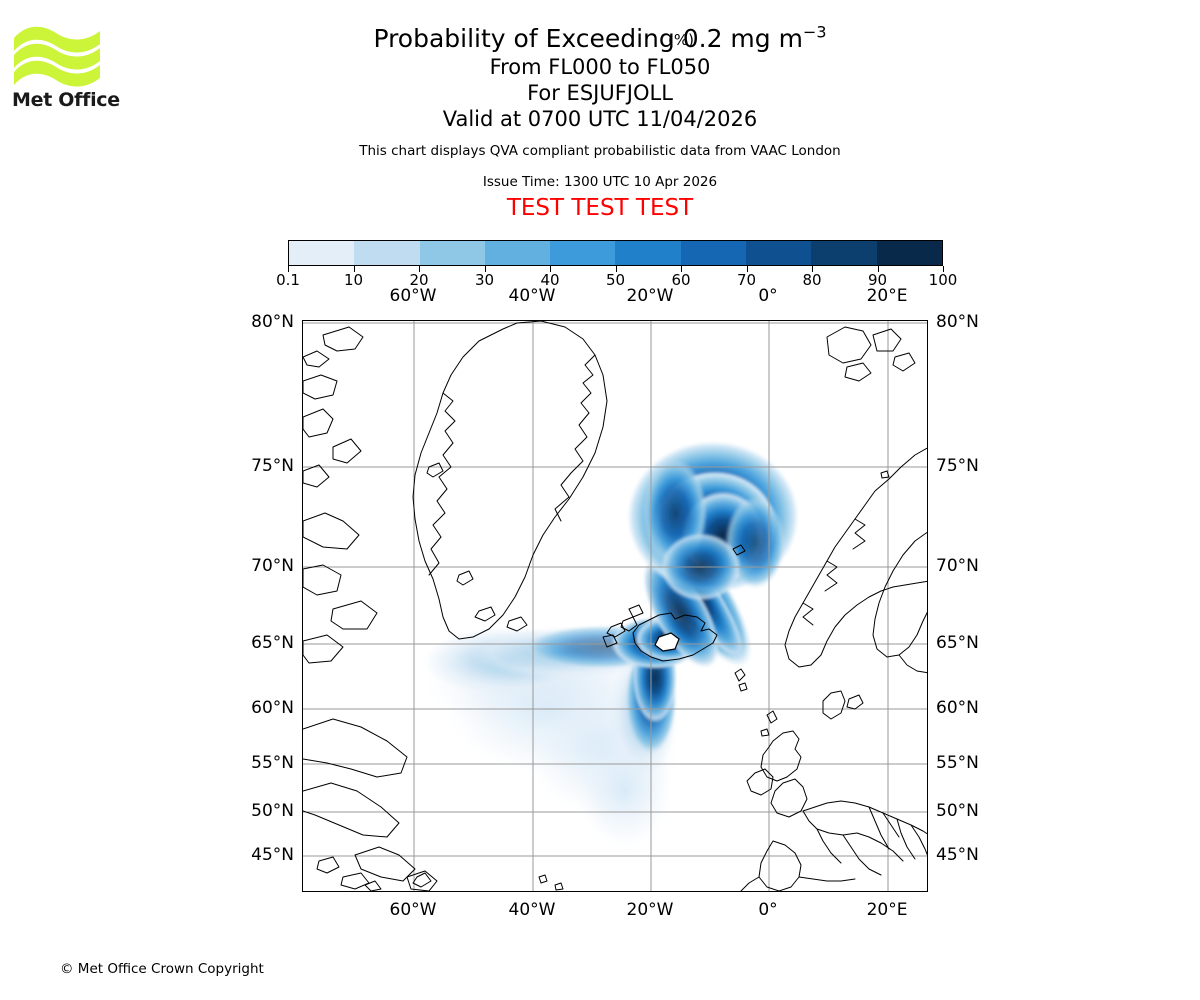 The height and width of the screenshot is (1000, 1200). I want to click on lon-tick-20°E-top: 20°E, so click(887, 296).